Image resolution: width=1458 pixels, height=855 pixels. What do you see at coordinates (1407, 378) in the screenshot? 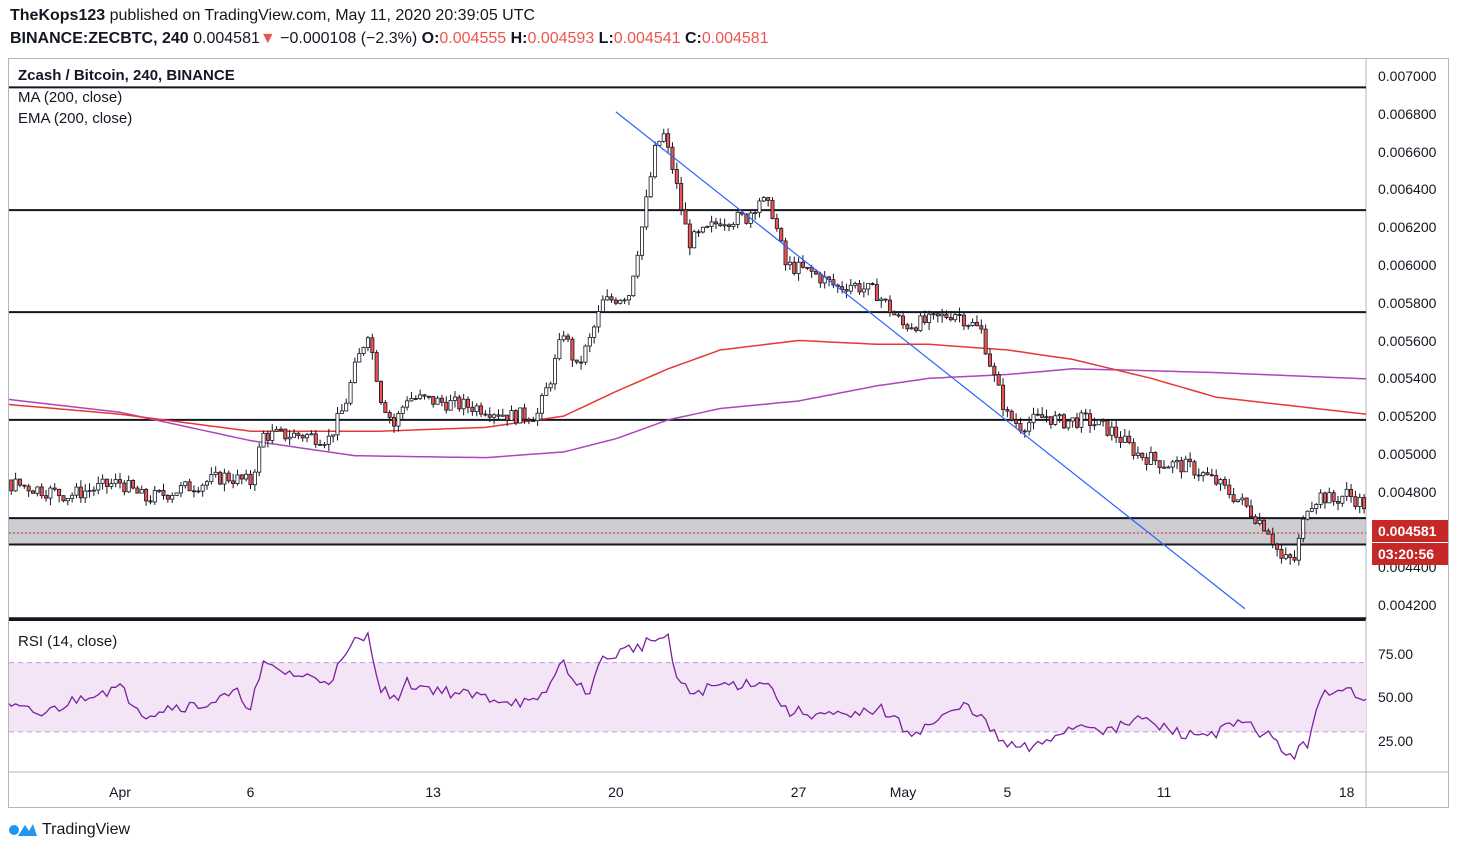
I see `price-tick-label: 0.005400` at bounding box center [1407, 378].